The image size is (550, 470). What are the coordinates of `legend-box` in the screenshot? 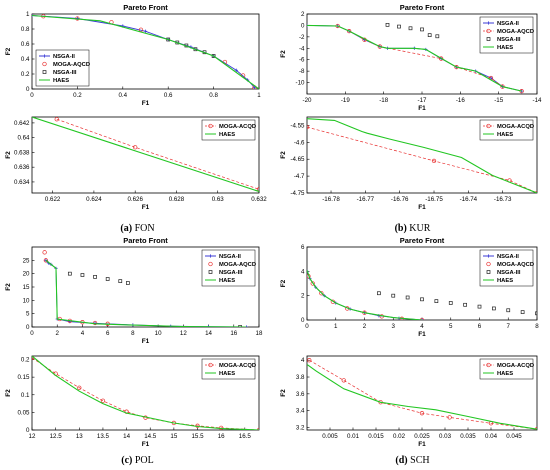 It's located at (506, 130).